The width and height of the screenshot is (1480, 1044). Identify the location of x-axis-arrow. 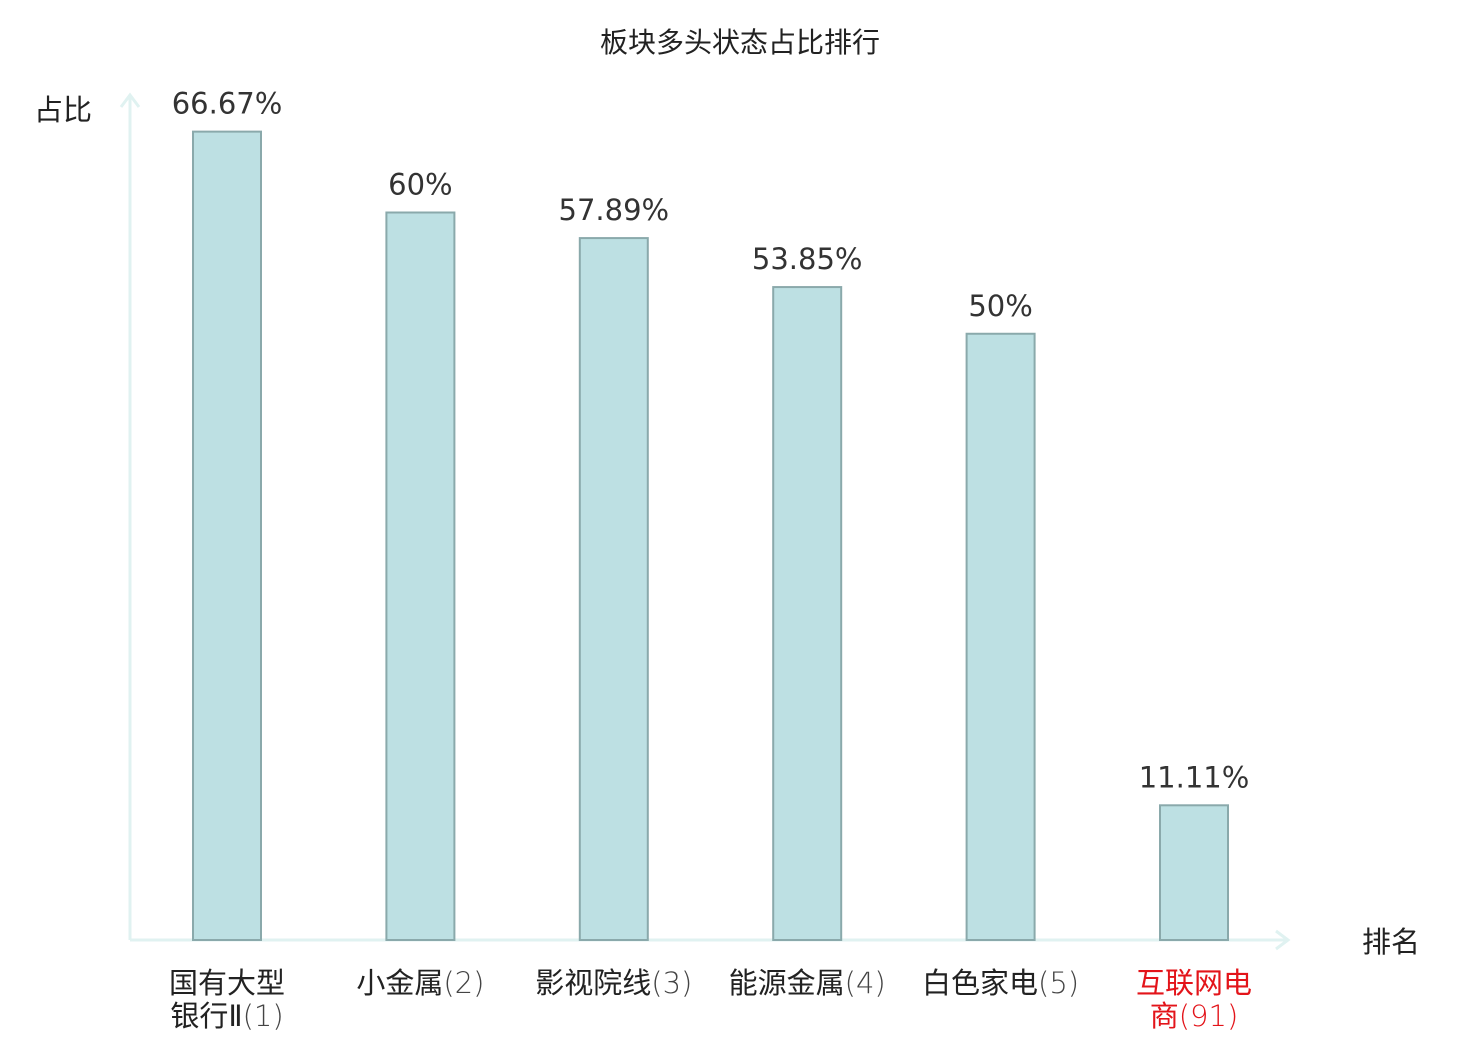
(1283, 940).